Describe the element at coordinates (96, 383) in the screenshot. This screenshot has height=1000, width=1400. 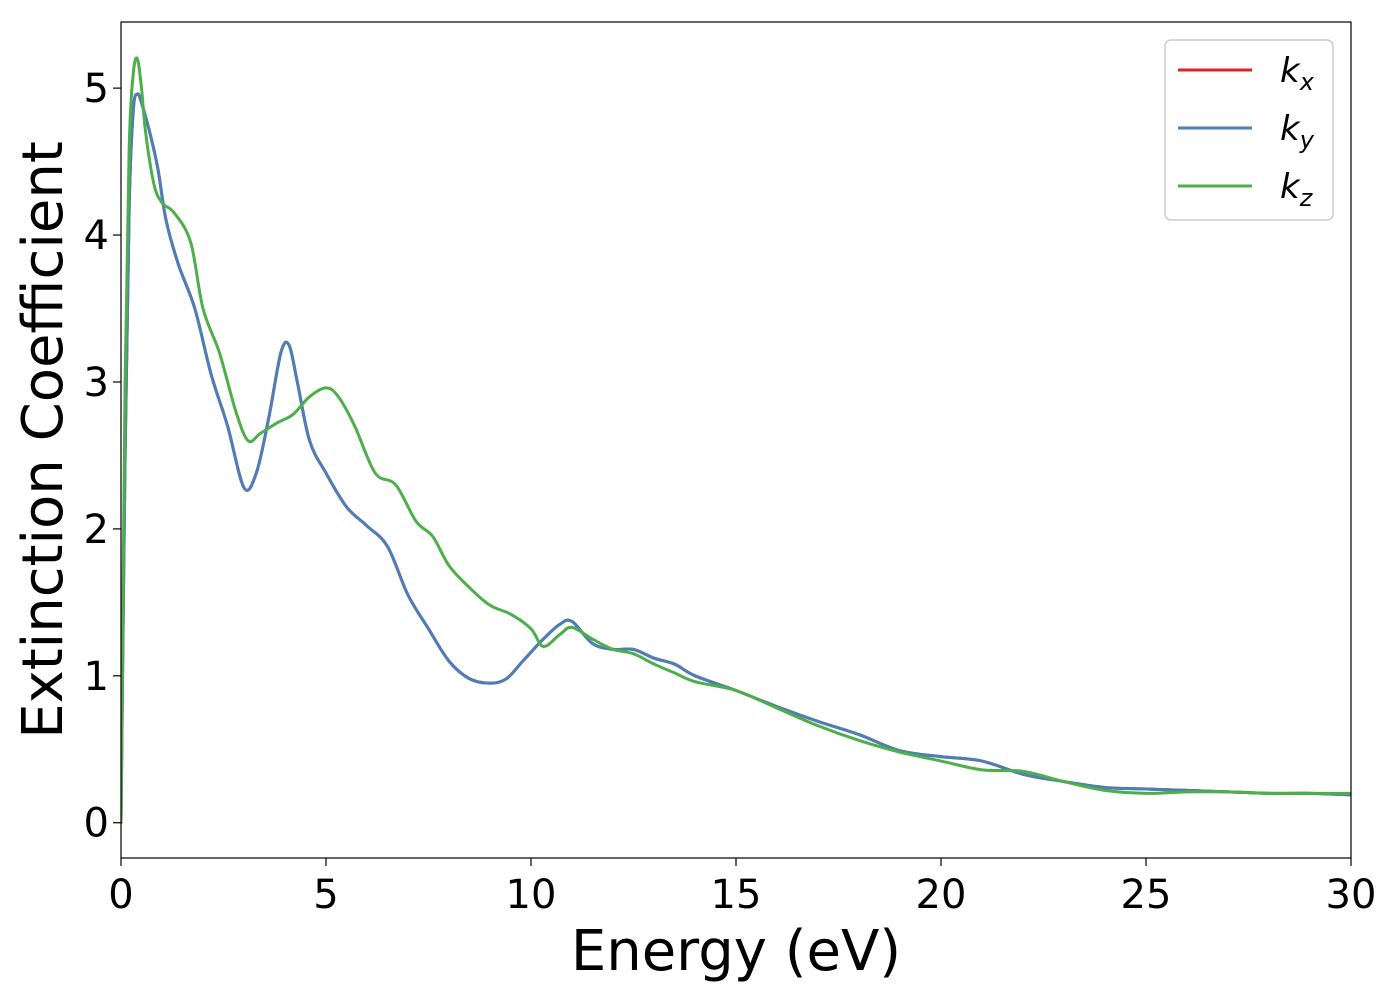
I see `y-tick-label: 3` at that location.